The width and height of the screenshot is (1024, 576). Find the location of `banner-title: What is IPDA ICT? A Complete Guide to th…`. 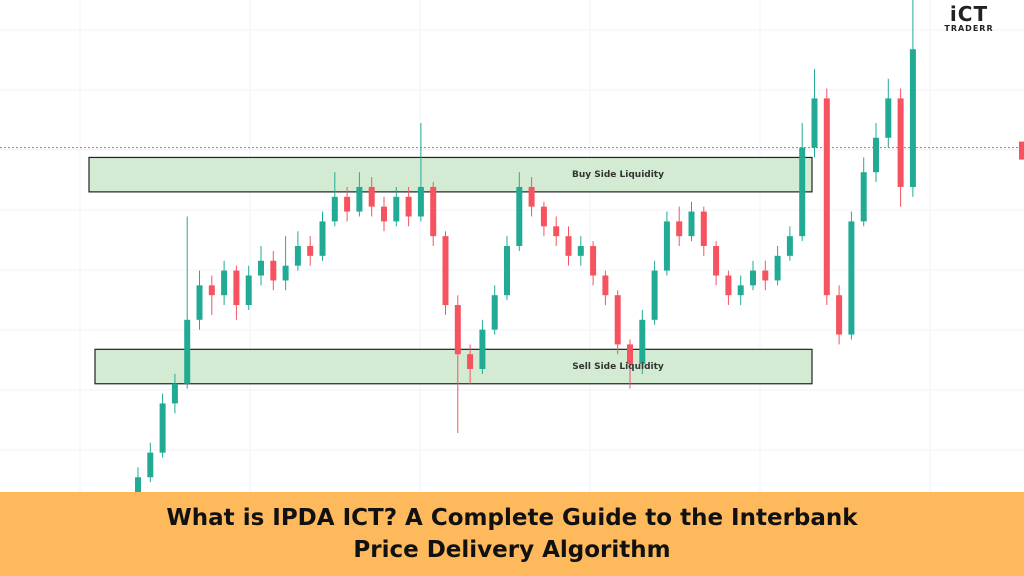

banner-title: What is IPDA ICT? A Complete Guide to th… is located at coordinates (512, 534).